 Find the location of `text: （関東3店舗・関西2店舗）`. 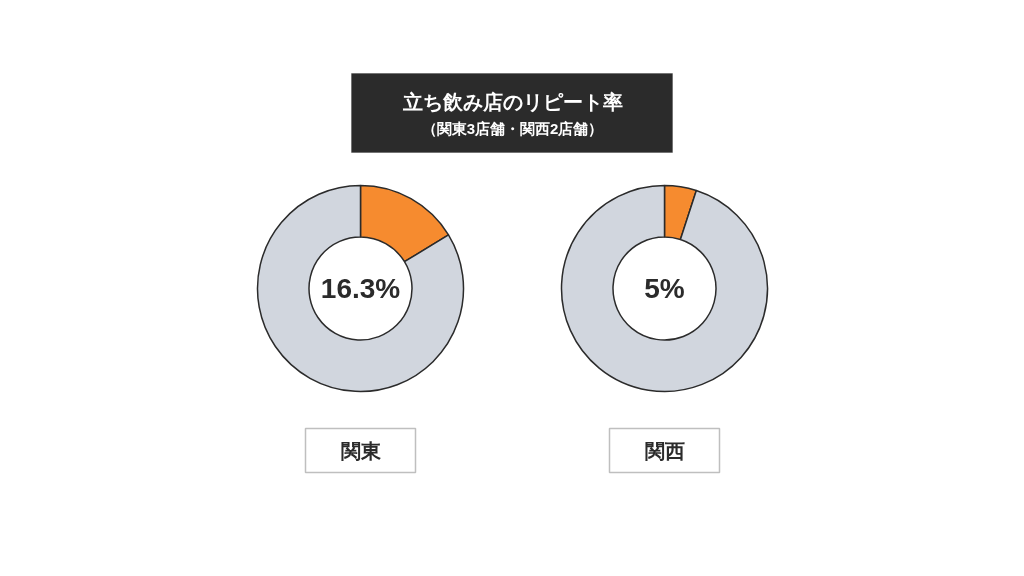

text: （関東3店舗・関西2店舗） is located at coordinates (512, 128).